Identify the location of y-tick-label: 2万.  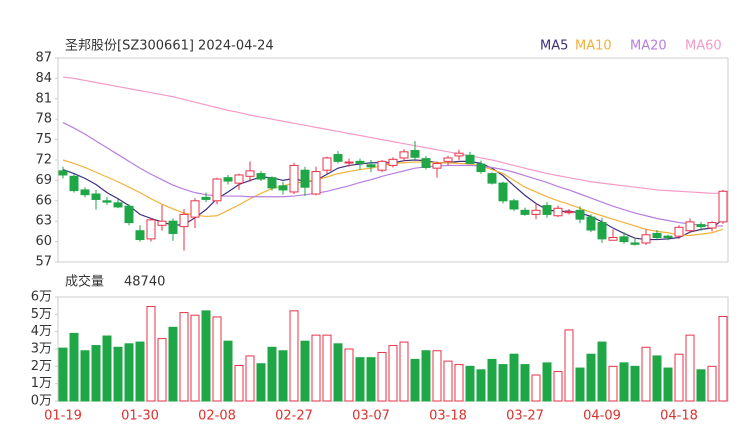
(41, 366).